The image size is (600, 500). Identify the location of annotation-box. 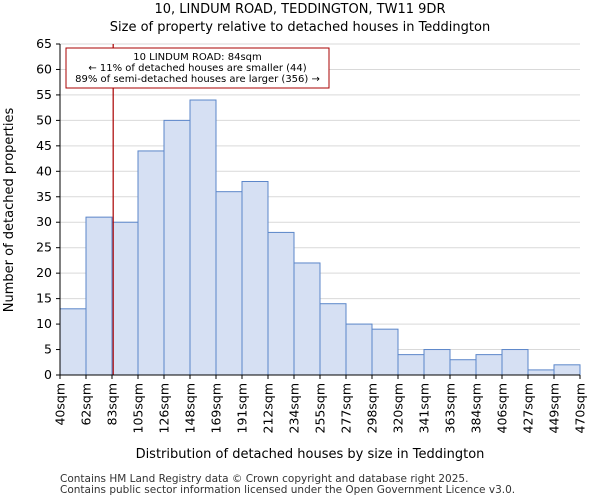
(197, 68).